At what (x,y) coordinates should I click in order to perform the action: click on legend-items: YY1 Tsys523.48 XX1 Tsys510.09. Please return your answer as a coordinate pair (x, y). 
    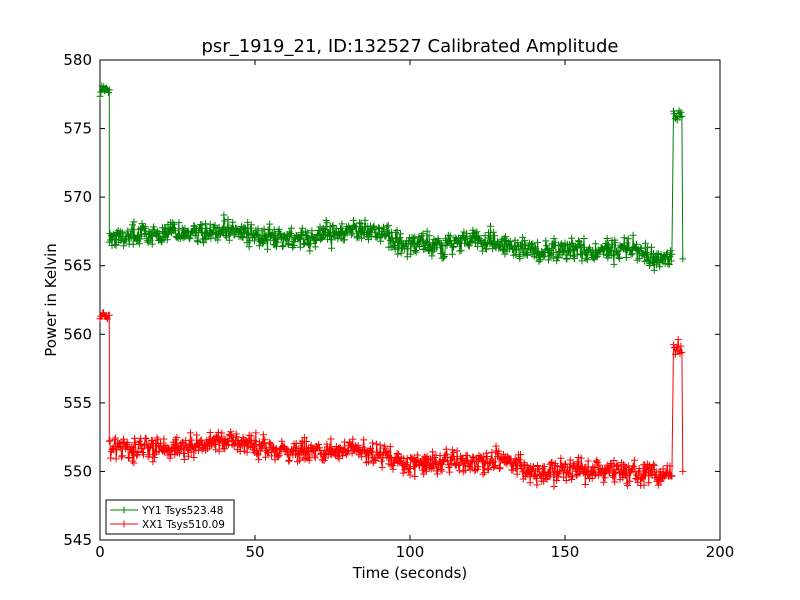
    Looking at the image, I should click on (167, 518).